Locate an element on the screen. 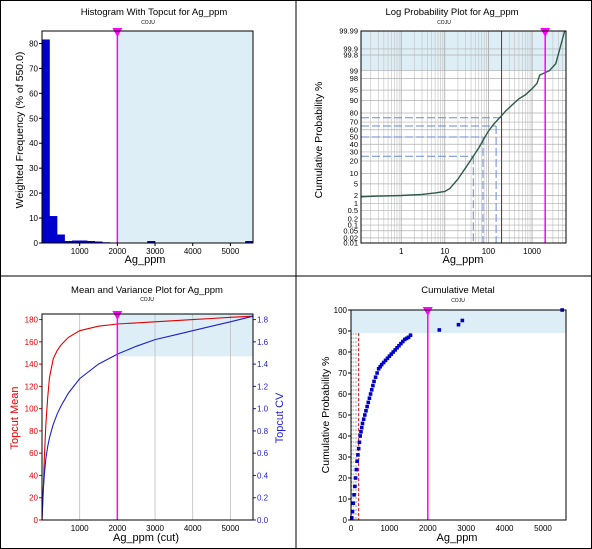  metal-x-tick-label: 4000 is located at coordinates (505, 528).